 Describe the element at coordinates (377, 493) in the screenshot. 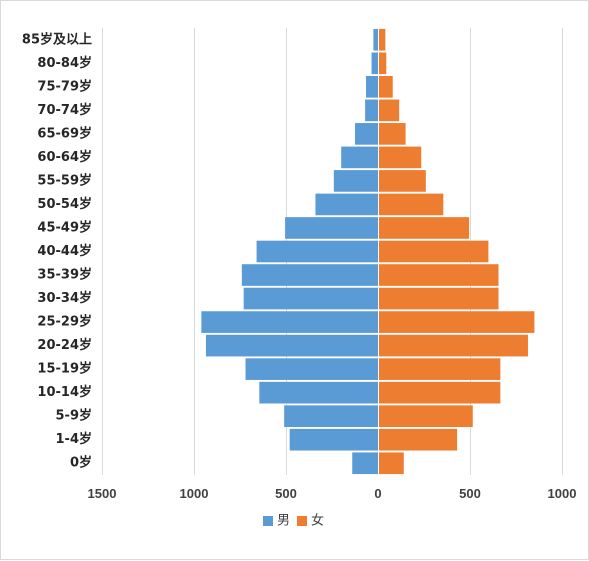

I see `x-tick-label: 0` at that location.